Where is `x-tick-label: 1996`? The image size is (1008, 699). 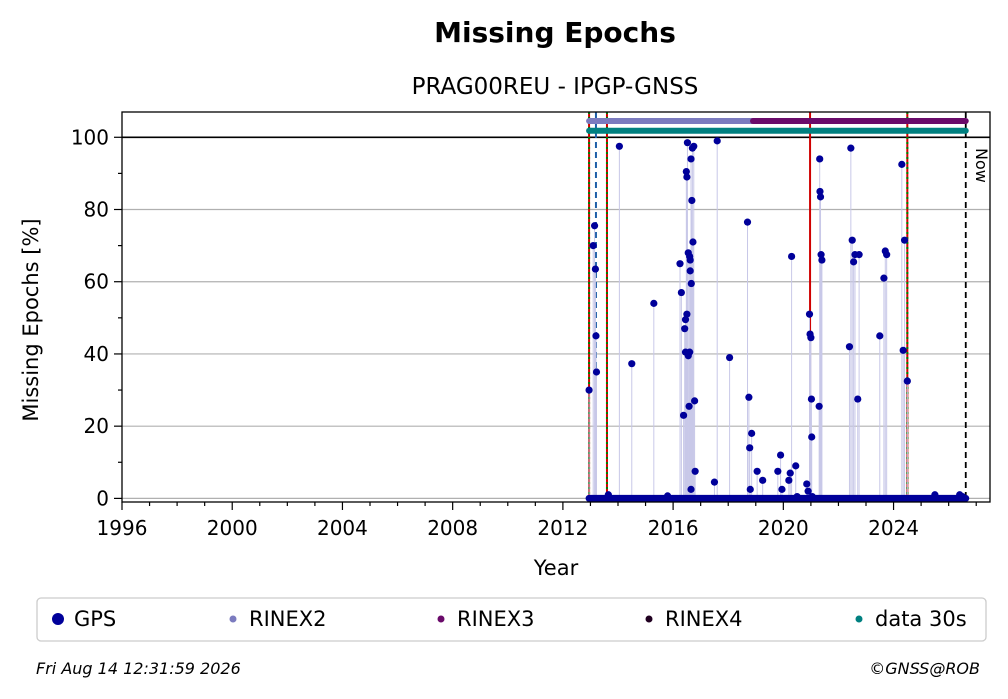
x-tick-label: 1996 is located at coordinates (122, 528).